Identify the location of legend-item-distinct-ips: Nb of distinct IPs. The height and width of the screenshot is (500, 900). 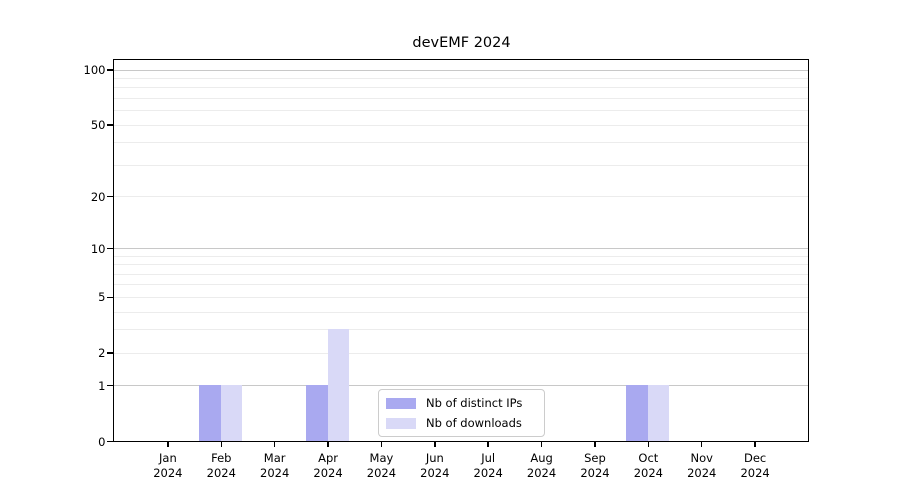
(465, 403).